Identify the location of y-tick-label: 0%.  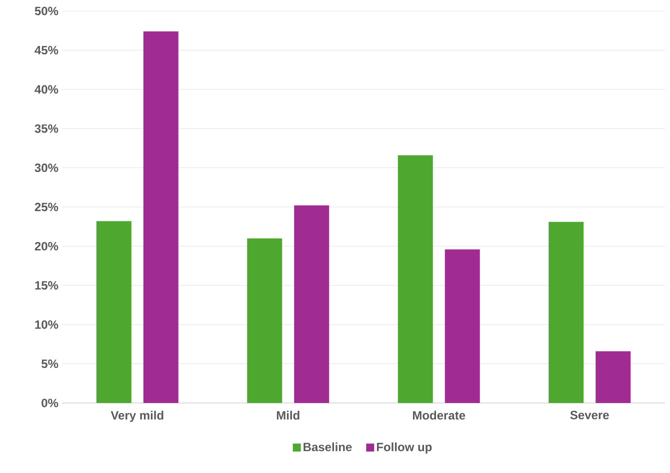
(50, 403).